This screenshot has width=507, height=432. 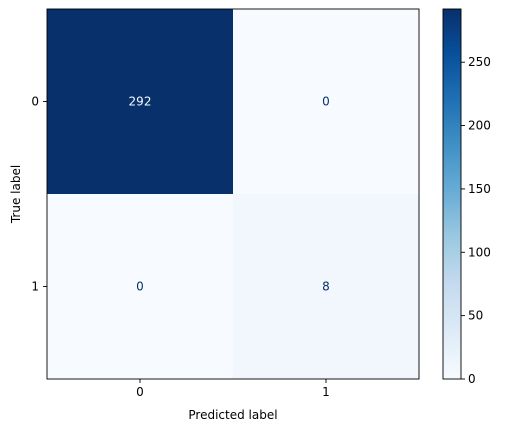 I want to click on x-axis-label: Predicted label, so click(x=232, y=415).